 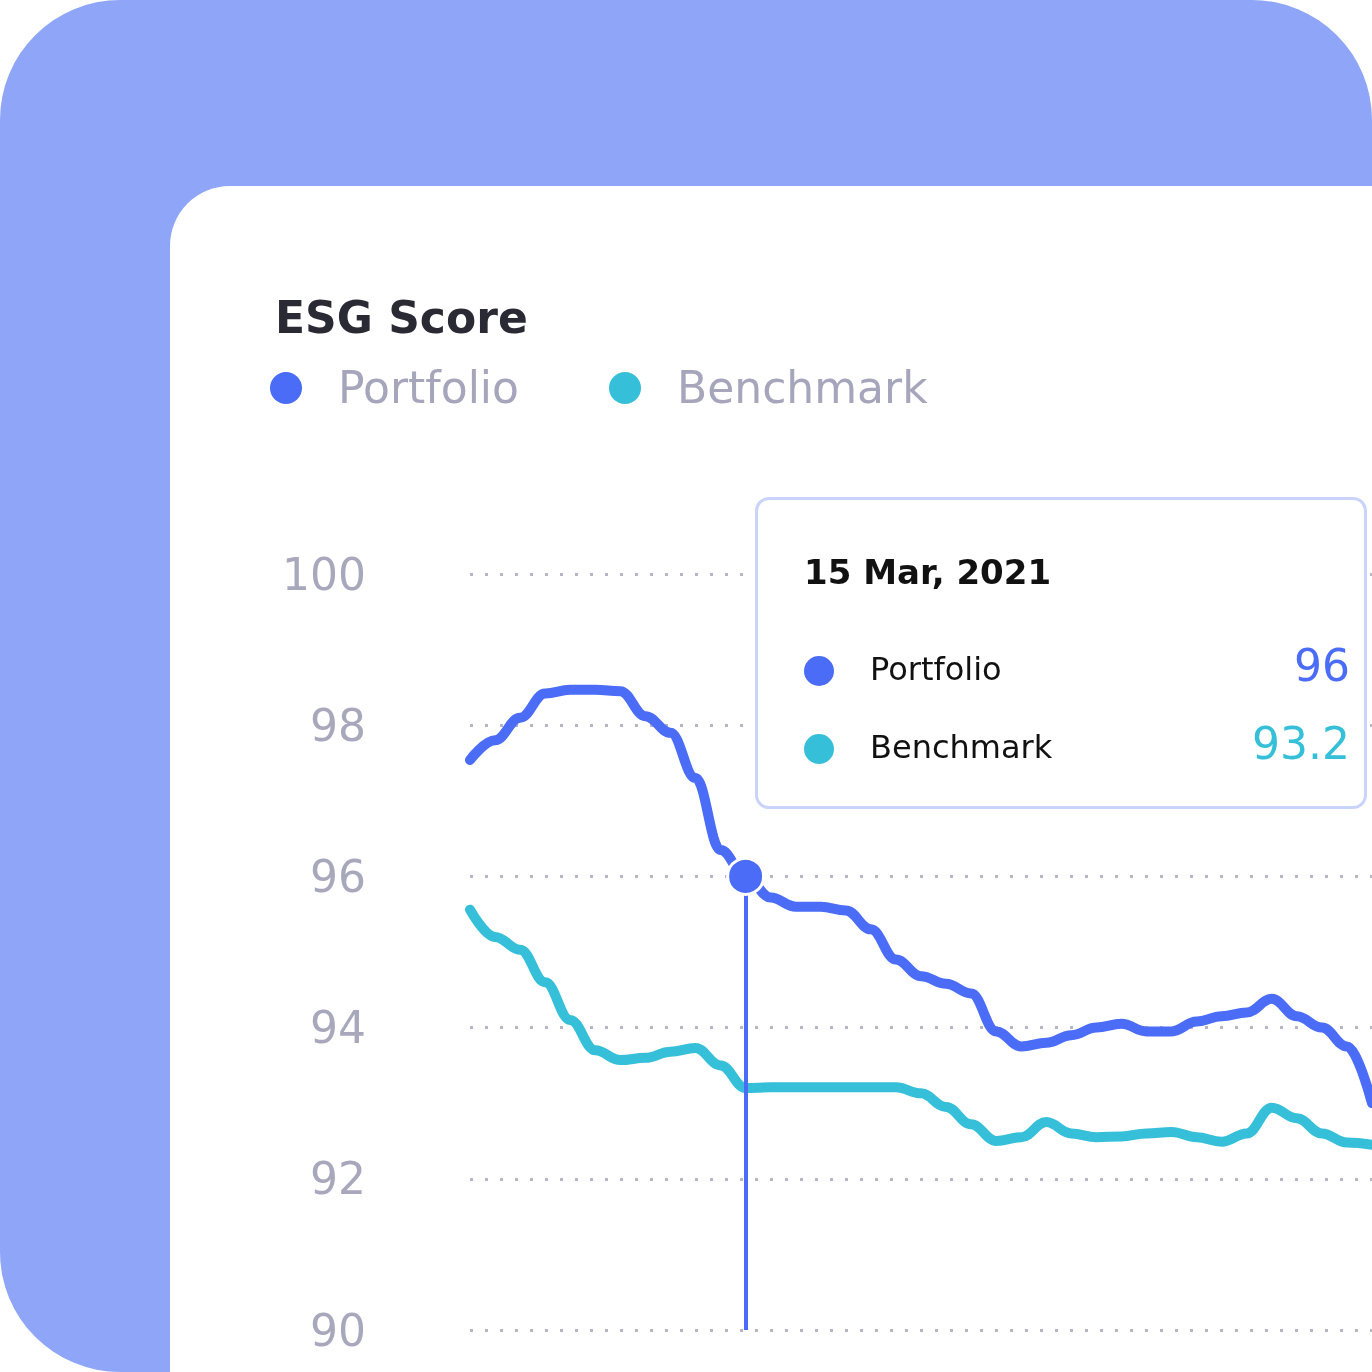 I want to click on text: Portfolio, so click(x=429, y=387).